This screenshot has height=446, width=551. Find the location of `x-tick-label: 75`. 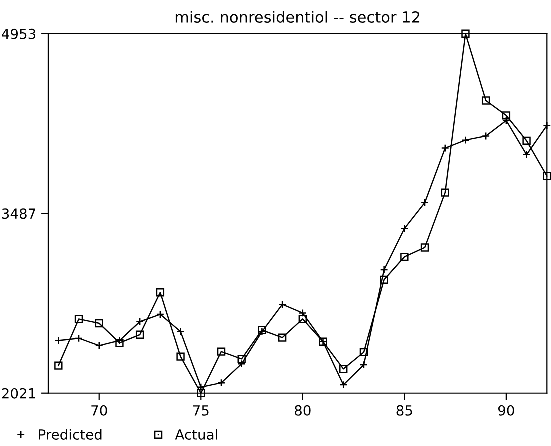

x-tick-label: 75 is located at coordinates (201, 411).